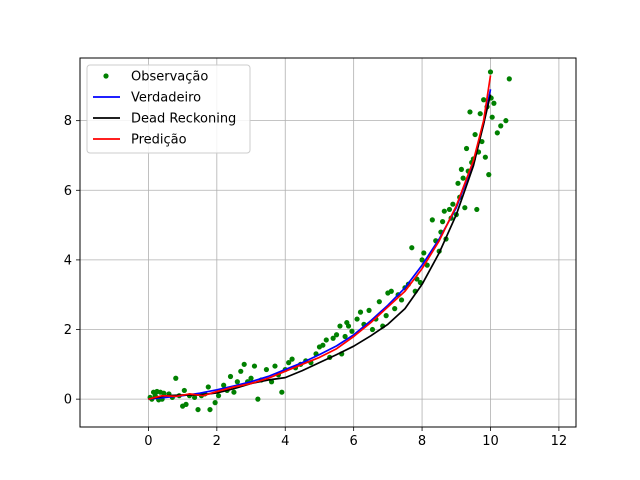 The image size is (640, 480). I want to click on y-tick-label: 4, so click(68, 260).